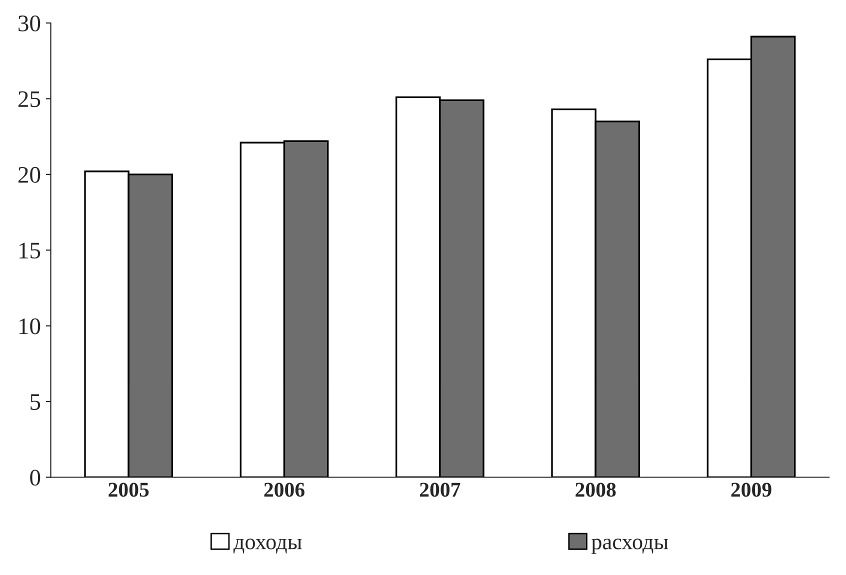 Image resolution: width=846 pixels, height=575 pixels. I want to click on x-tick-label: 2007, so click(440, 489).